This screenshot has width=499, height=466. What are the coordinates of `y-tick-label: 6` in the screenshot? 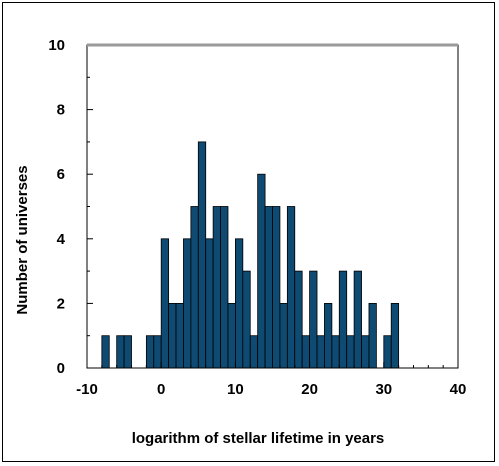 It's located at (61, 174).